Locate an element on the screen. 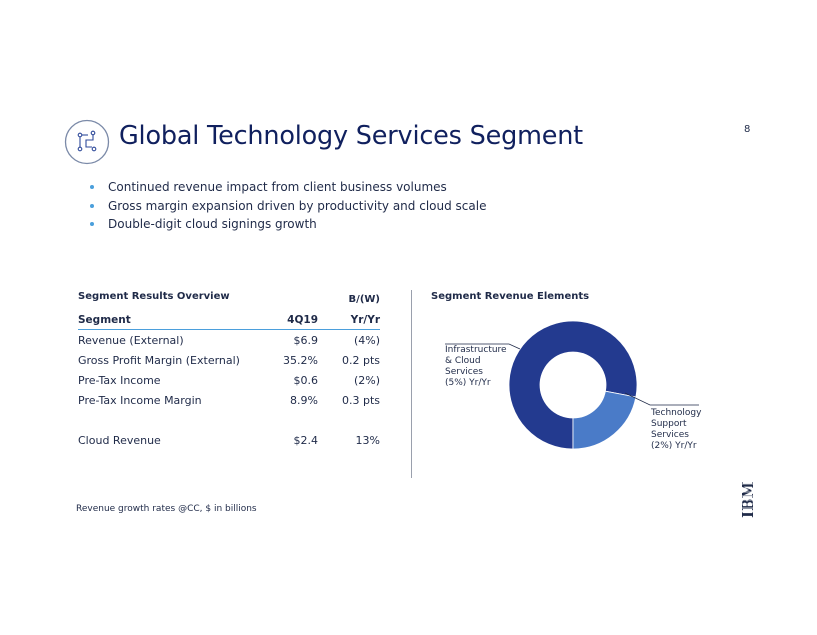 The image size is (817, 635). table-spacer-row is located at coordinates (229, 420).